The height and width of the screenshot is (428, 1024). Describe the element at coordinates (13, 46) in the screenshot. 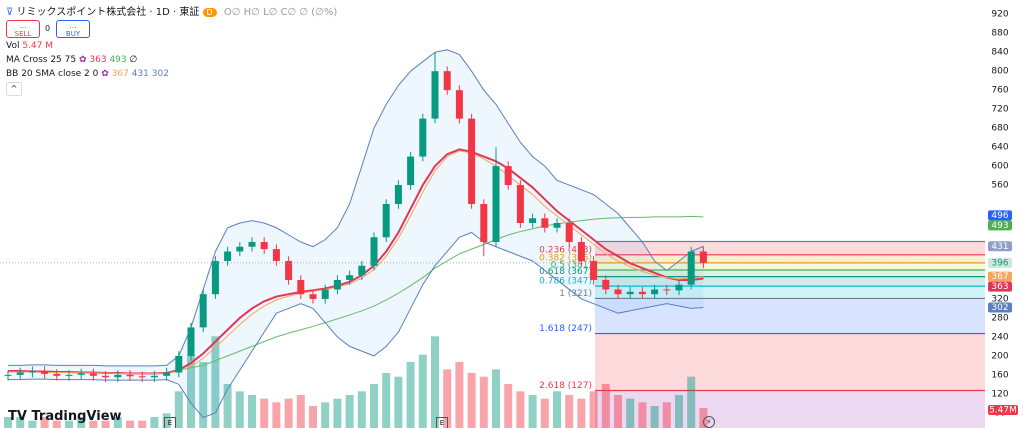

I see `vol-title: Vol` at that location.